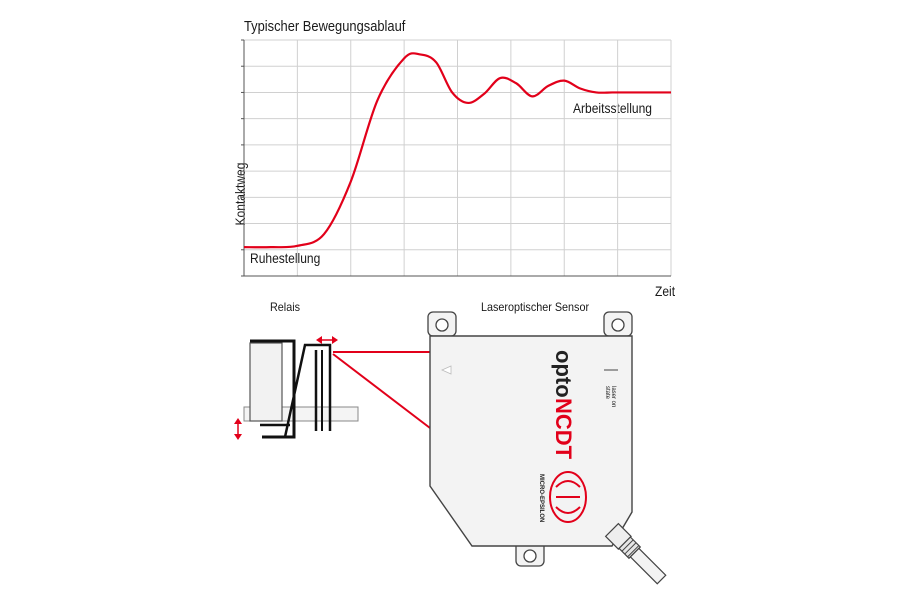  Describe the element at coordinates (612, 108) in the screenshot. I see `annotation-arbeitsstellung: Arbeitsstellung` at that location.